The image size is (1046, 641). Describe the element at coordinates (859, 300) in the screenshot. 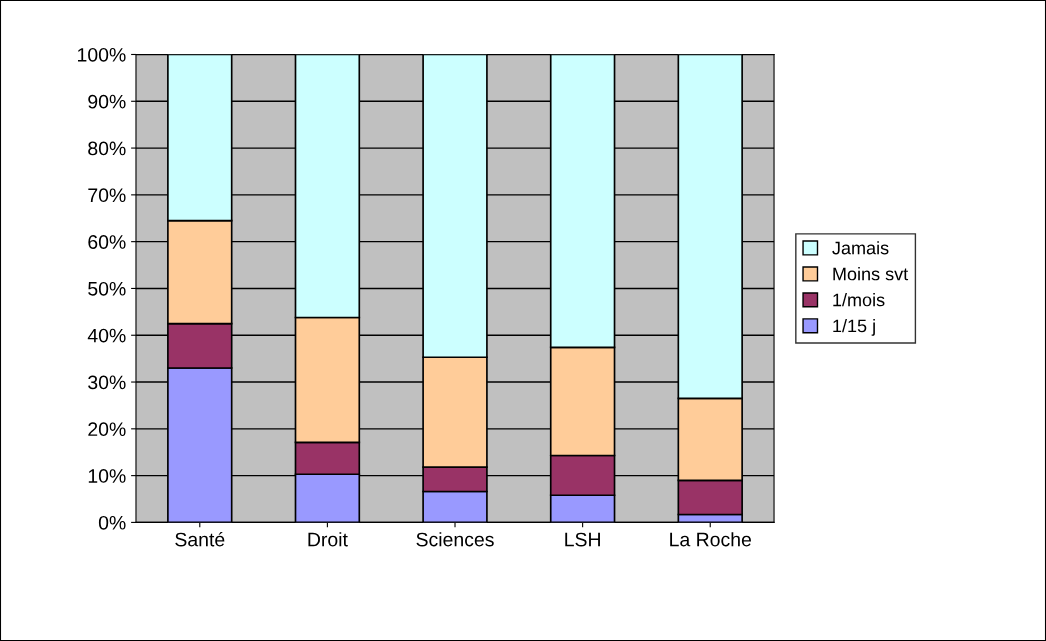

I see `legend-label: 1/mois` at that location.